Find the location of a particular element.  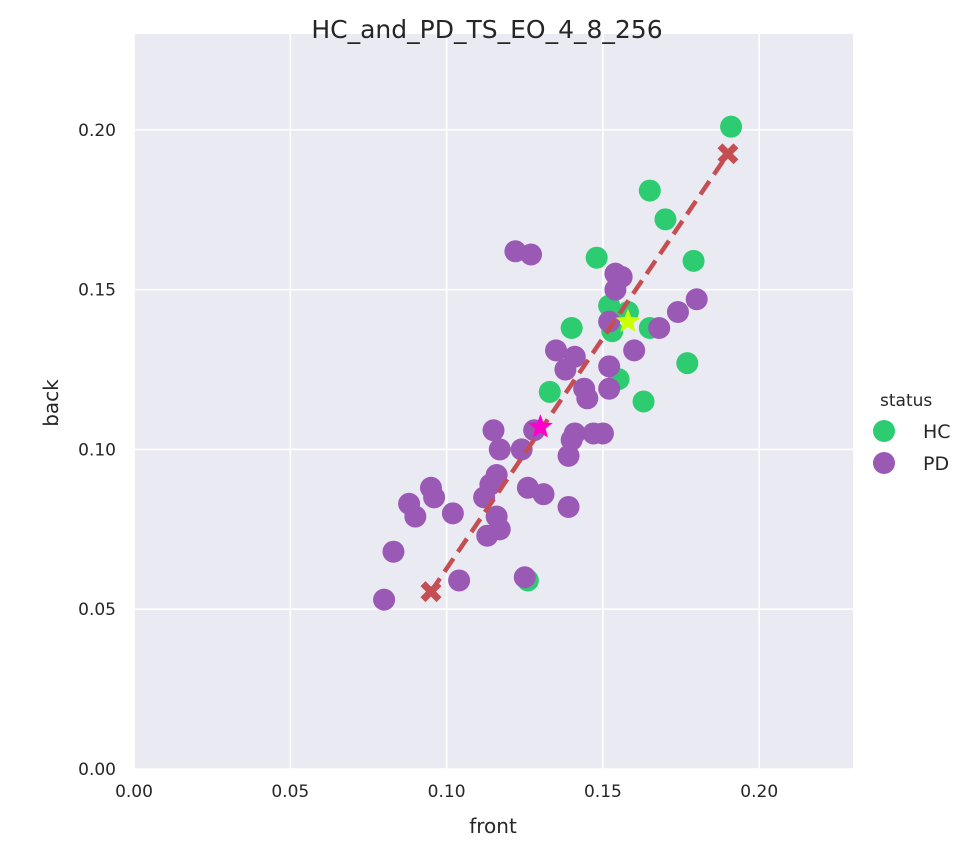

legend-label-hc: HC is located at coordinates (937, 432).